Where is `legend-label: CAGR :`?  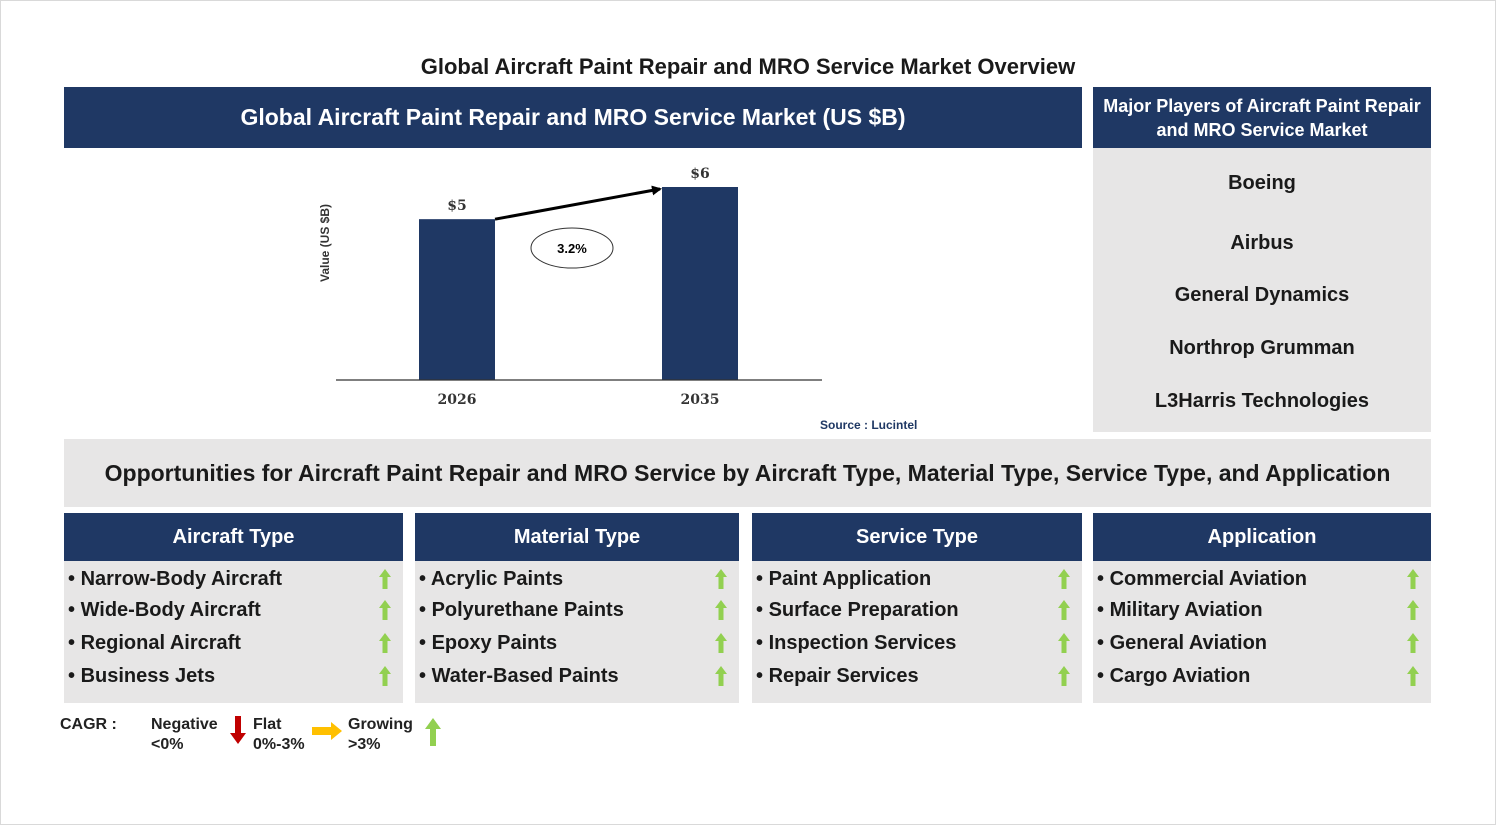
legend-label: CAGR : is located at coordinates (88, 724).